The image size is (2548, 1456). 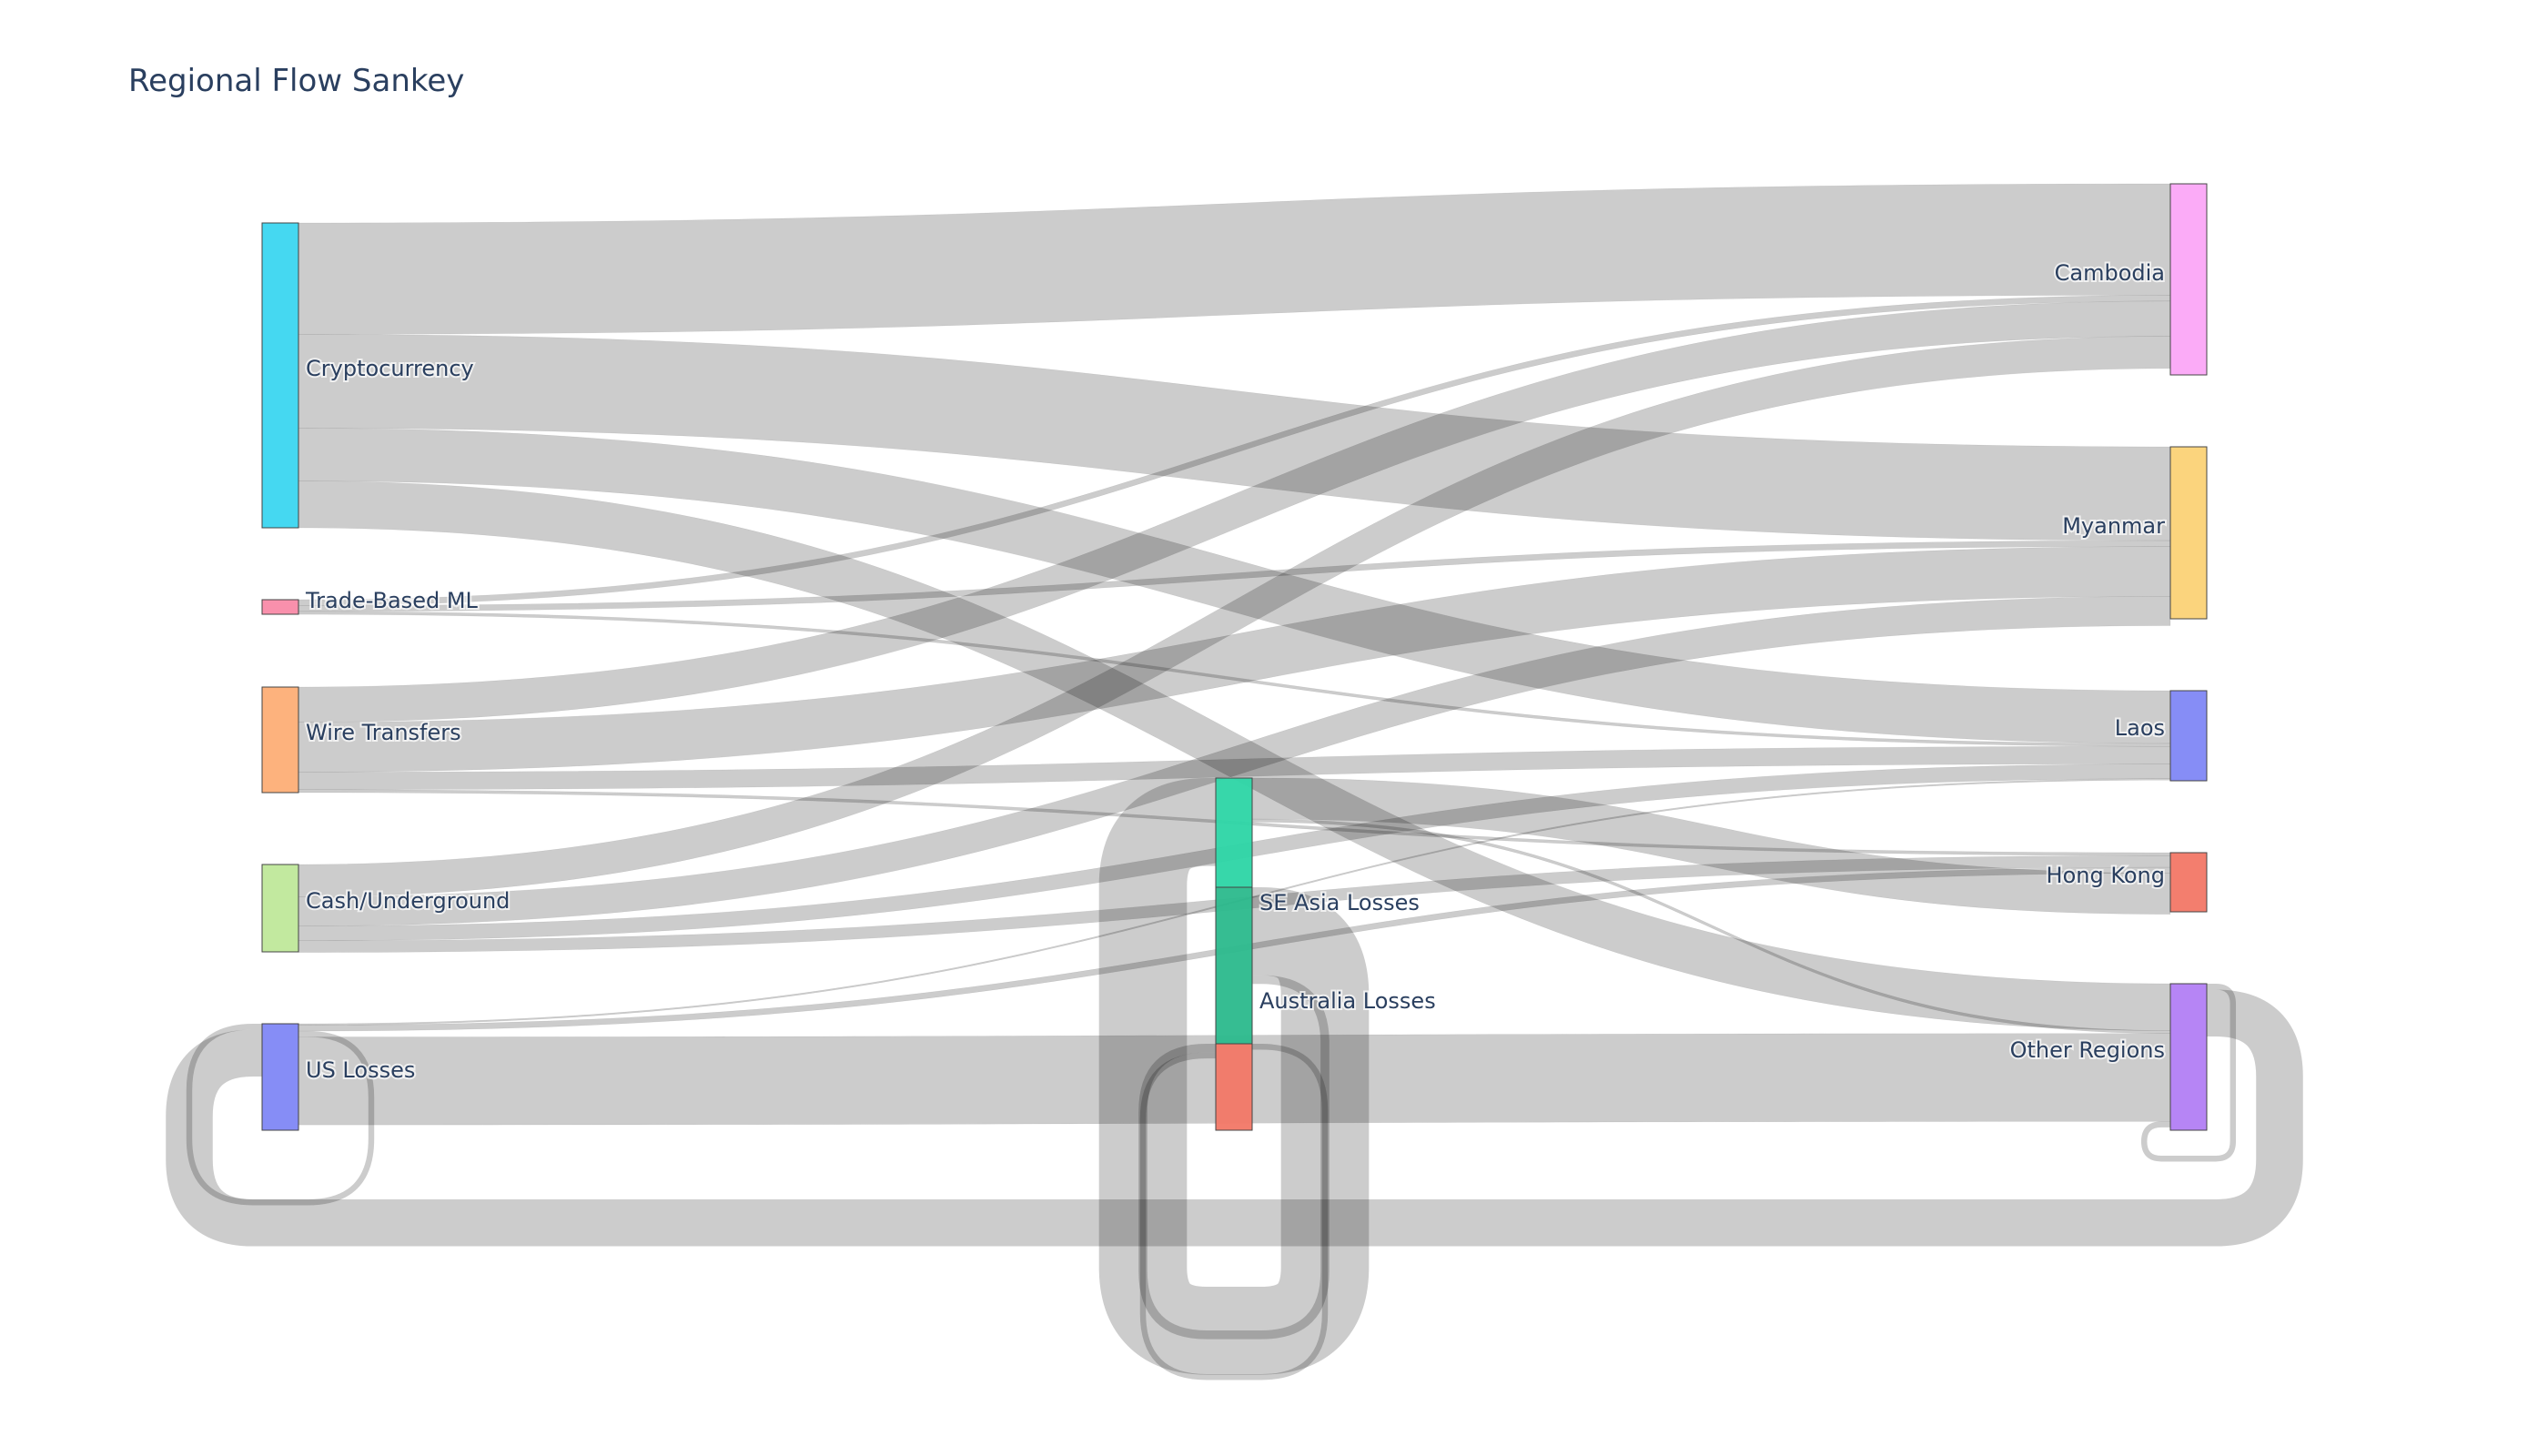 What do you see at coordinates (1348, 1001) in the screenshot?
I see `sankey-node-label-aus: Australia Losses` at bounding box center [1348, 1001].